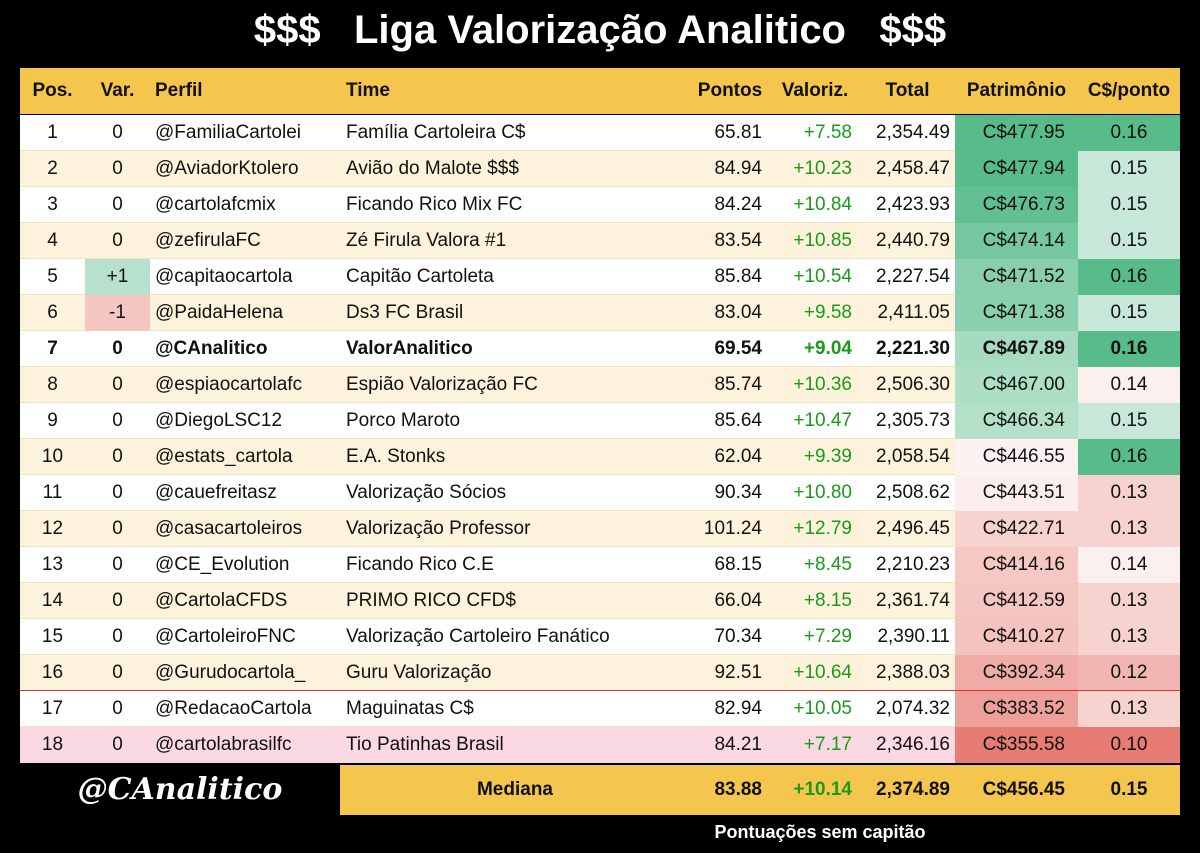 The width and height of the screenshot is (1200, 853). Describe the element at coordinates (913, 492) in the screenshot. I see `table-cell: 2,508.62` at that location.